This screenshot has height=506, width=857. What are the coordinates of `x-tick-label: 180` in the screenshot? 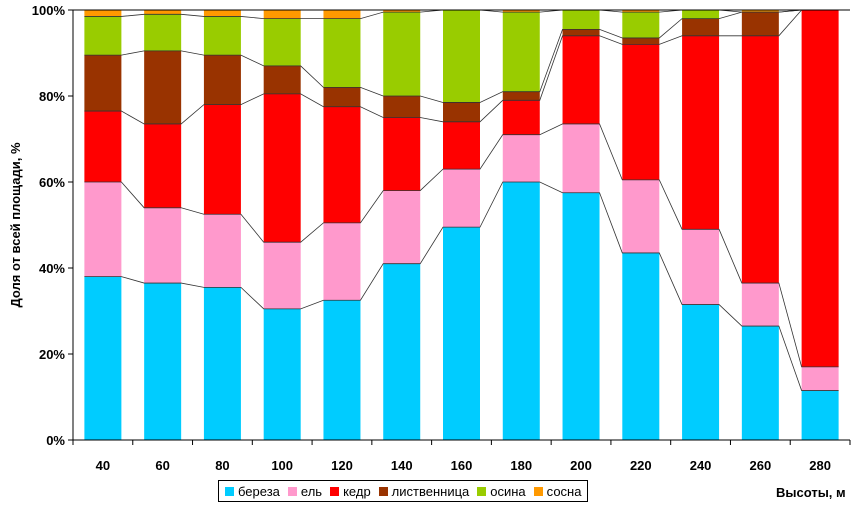 It's located at (521, 465).